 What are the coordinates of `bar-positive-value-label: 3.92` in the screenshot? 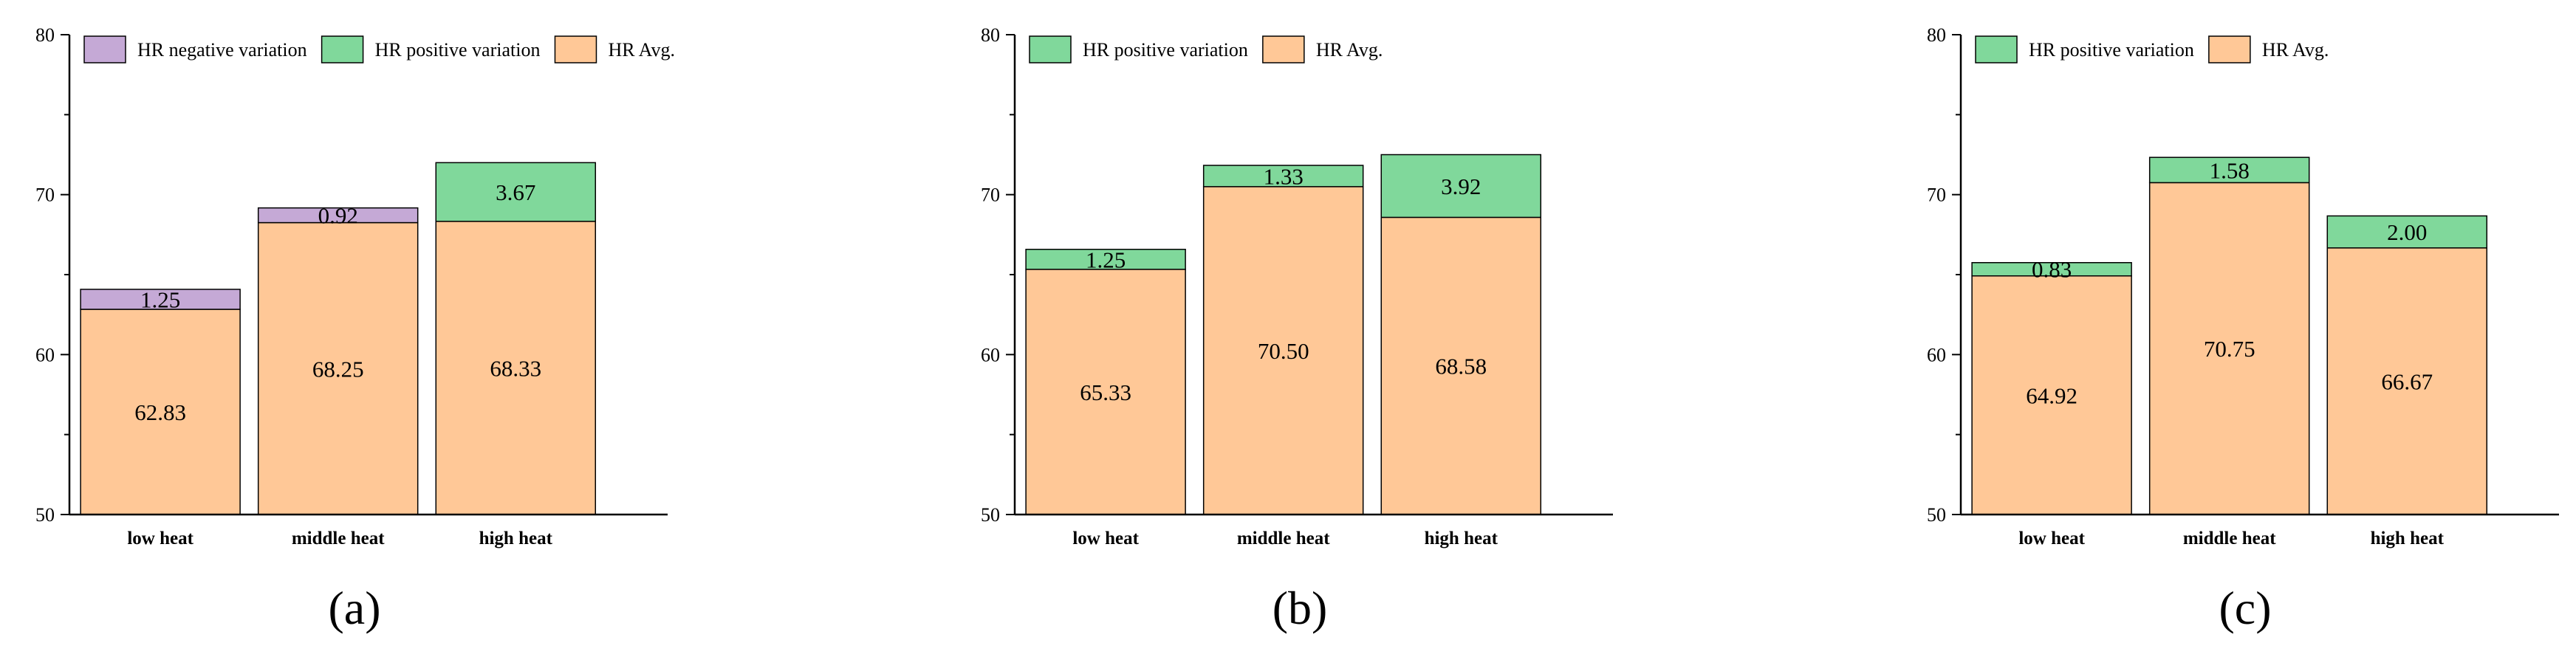 It's located at (1461, 186).